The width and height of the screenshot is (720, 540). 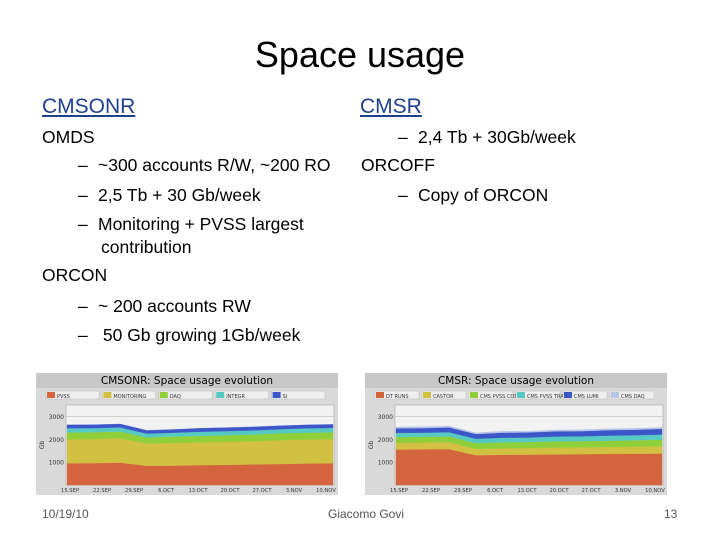 What do you see at coordinates (164, 306) in the screenshot?
I see `orcon-bullet-accounts: – ~ 200 accounts RW` at bounding box center [164, 306].